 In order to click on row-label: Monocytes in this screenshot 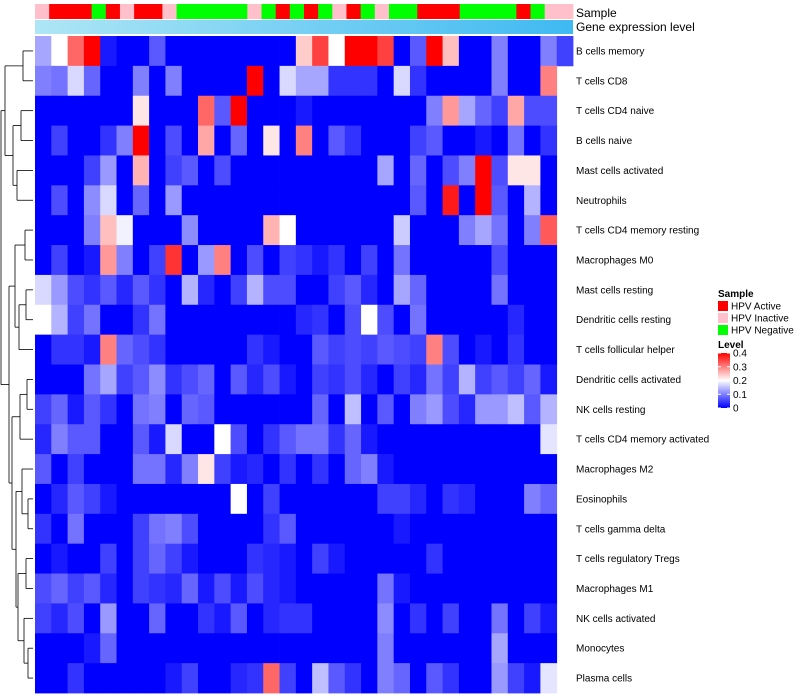, I will do `click(600, 649)`.